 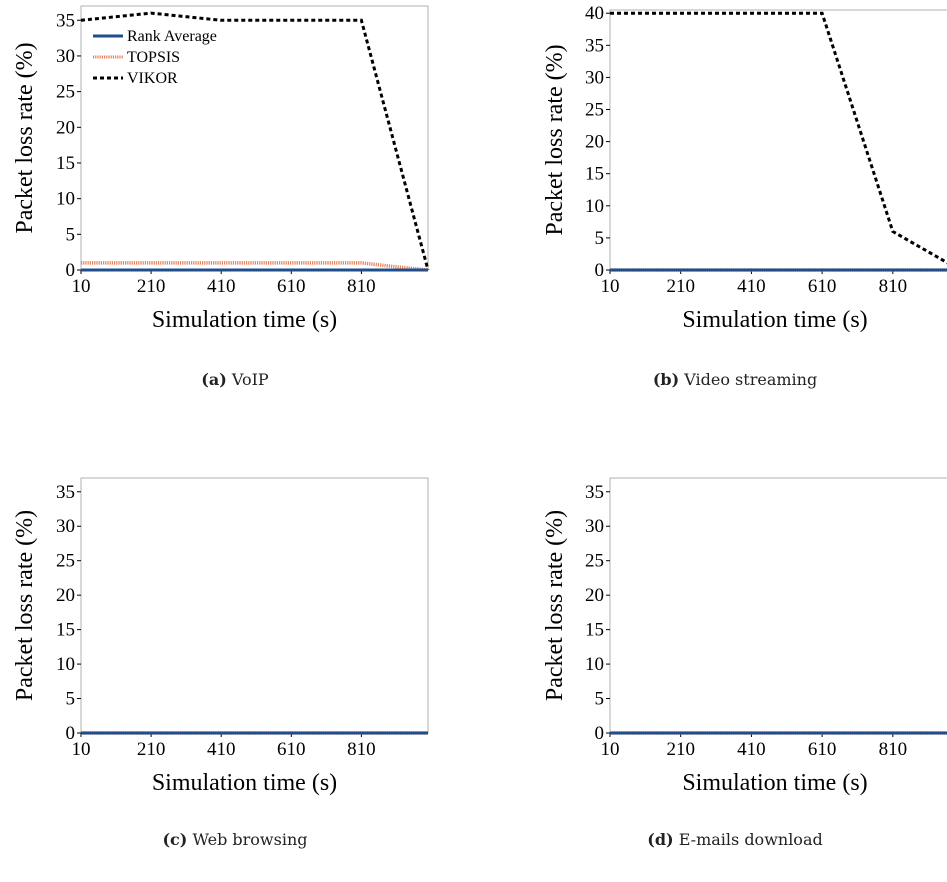 What do you see at coordinates (152, 78) in the screenshot?
I see `legend-label: VIKOR` at bounding box center [152, 78].